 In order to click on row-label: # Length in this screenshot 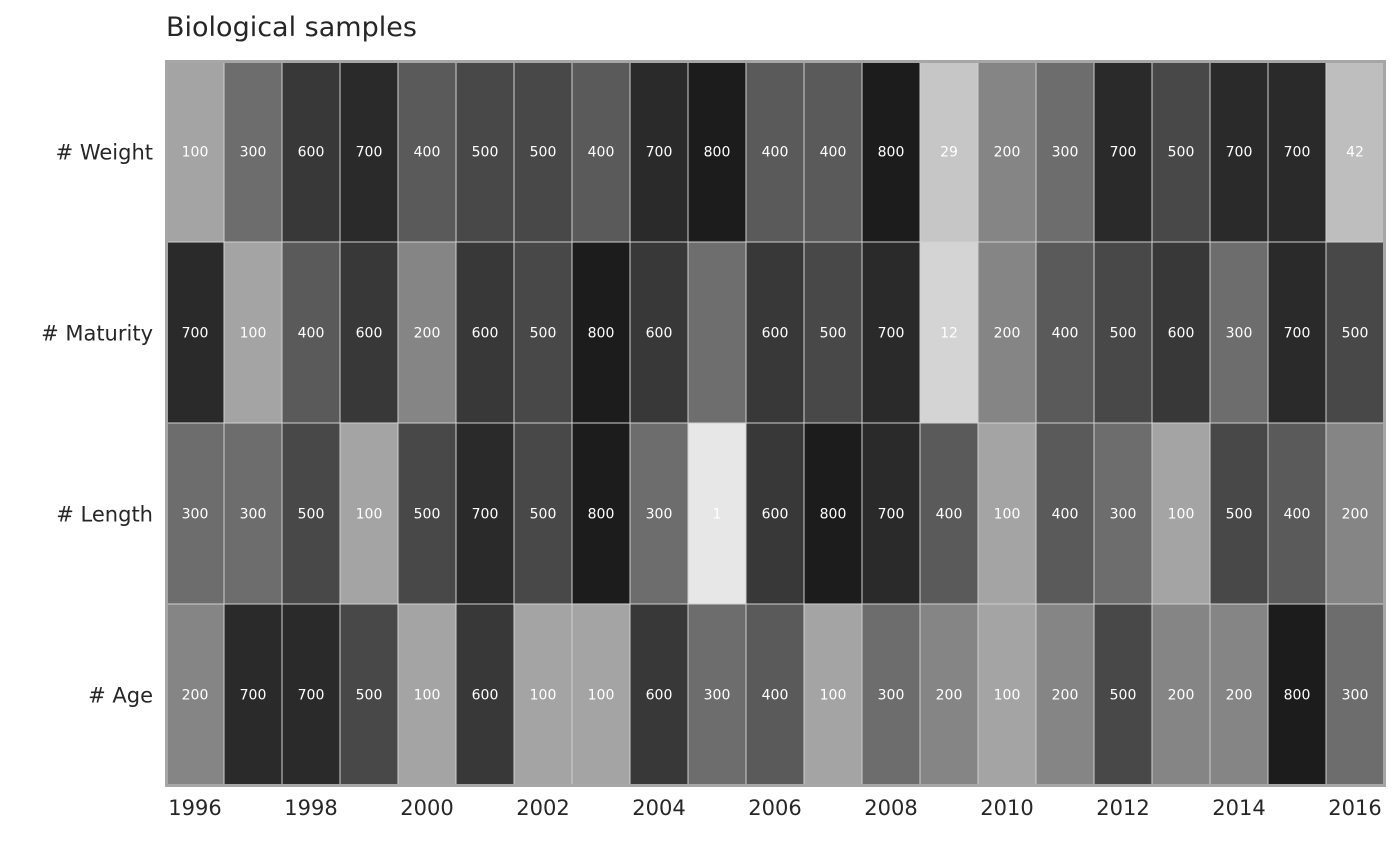, I will do `click(104, 515)`.